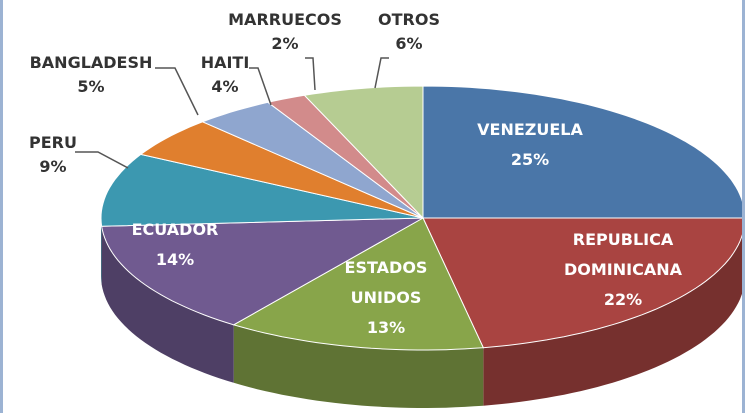  I want to click on value-label: 6%, so click(409, 43).